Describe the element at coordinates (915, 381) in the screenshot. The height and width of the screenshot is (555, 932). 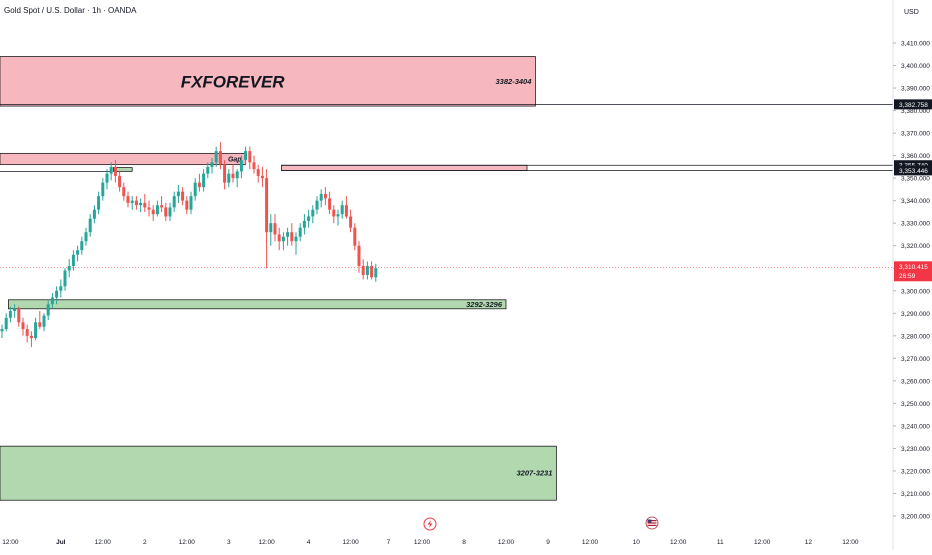
I see `y-tick-label: 3,260.000` at that location.